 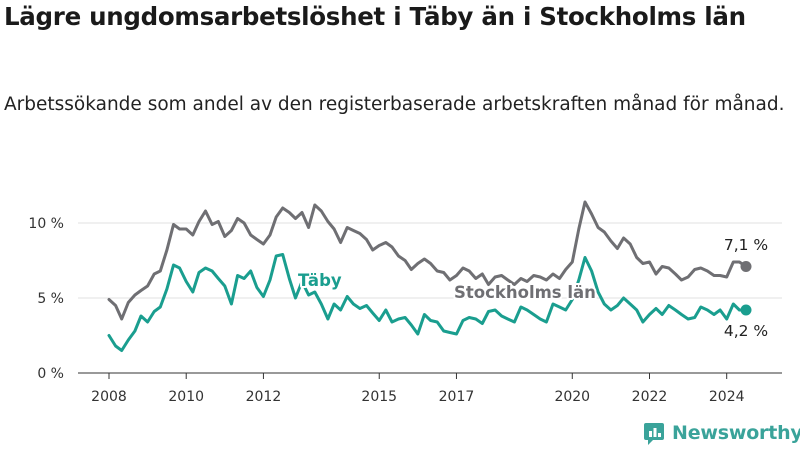 I want to click on newsworthy-logo-icon, so click(x=654, y=434).